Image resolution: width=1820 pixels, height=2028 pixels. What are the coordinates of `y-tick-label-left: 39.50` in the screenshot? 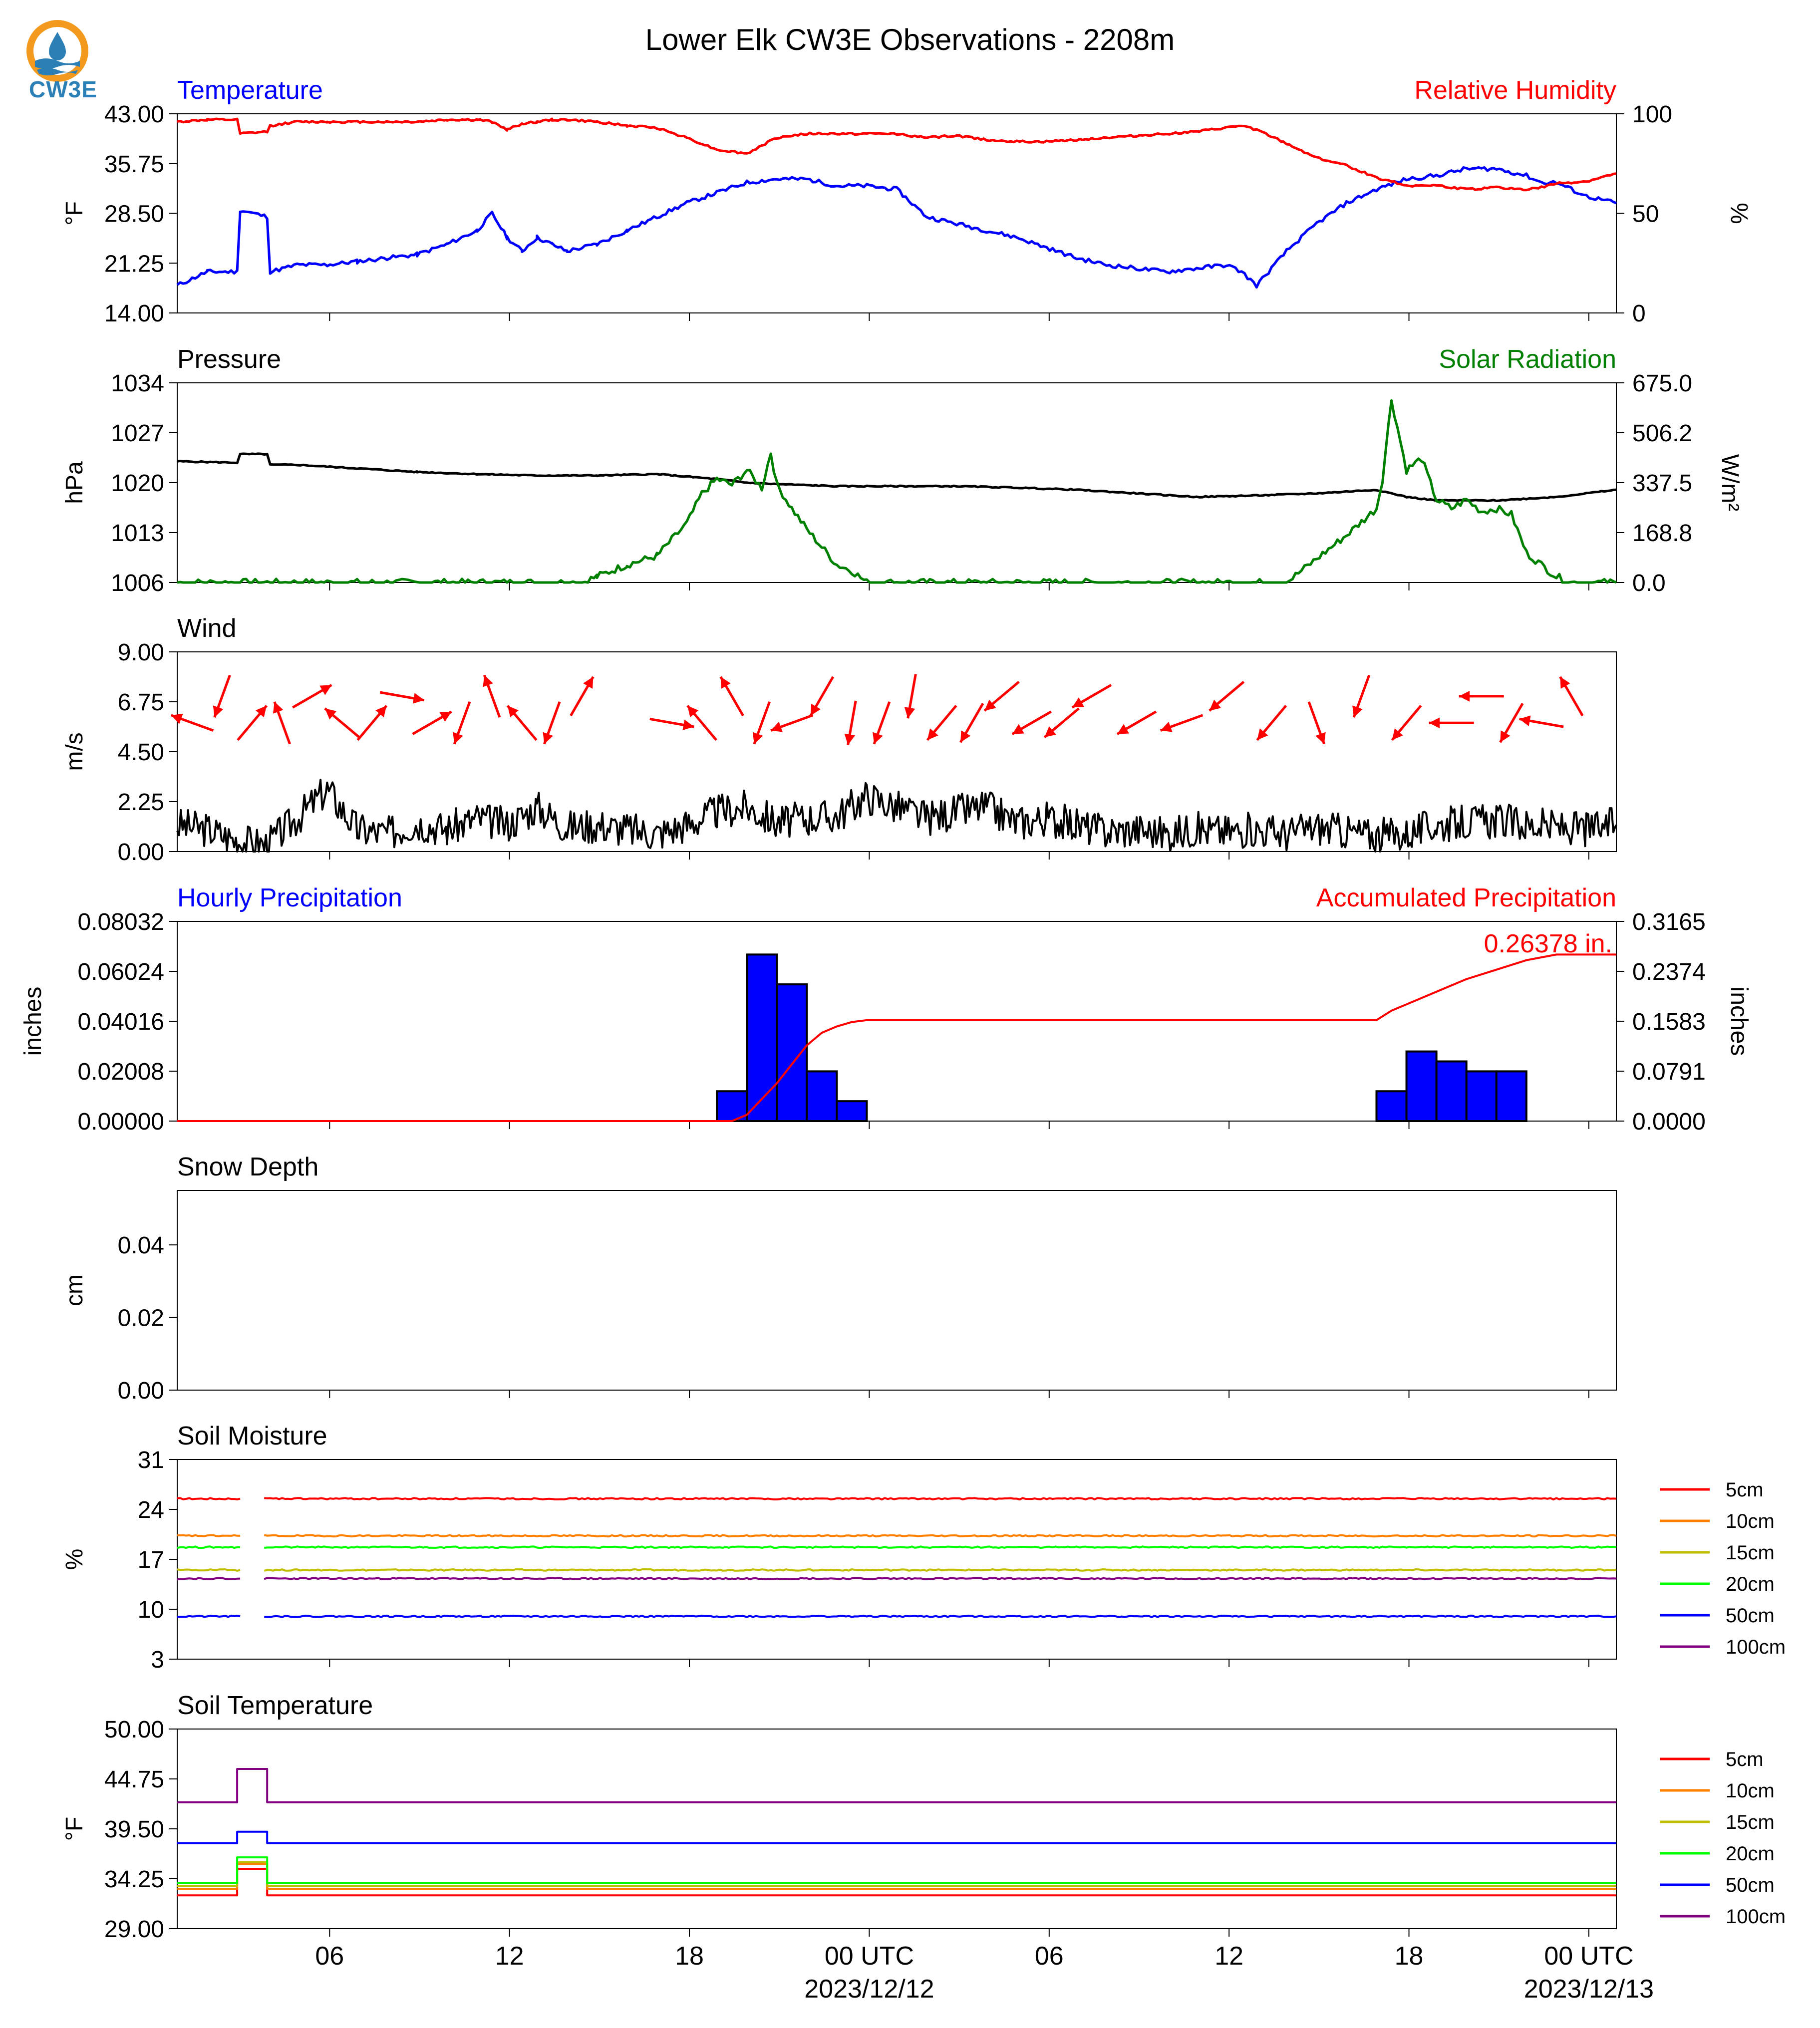 It's located at (134, 1829).